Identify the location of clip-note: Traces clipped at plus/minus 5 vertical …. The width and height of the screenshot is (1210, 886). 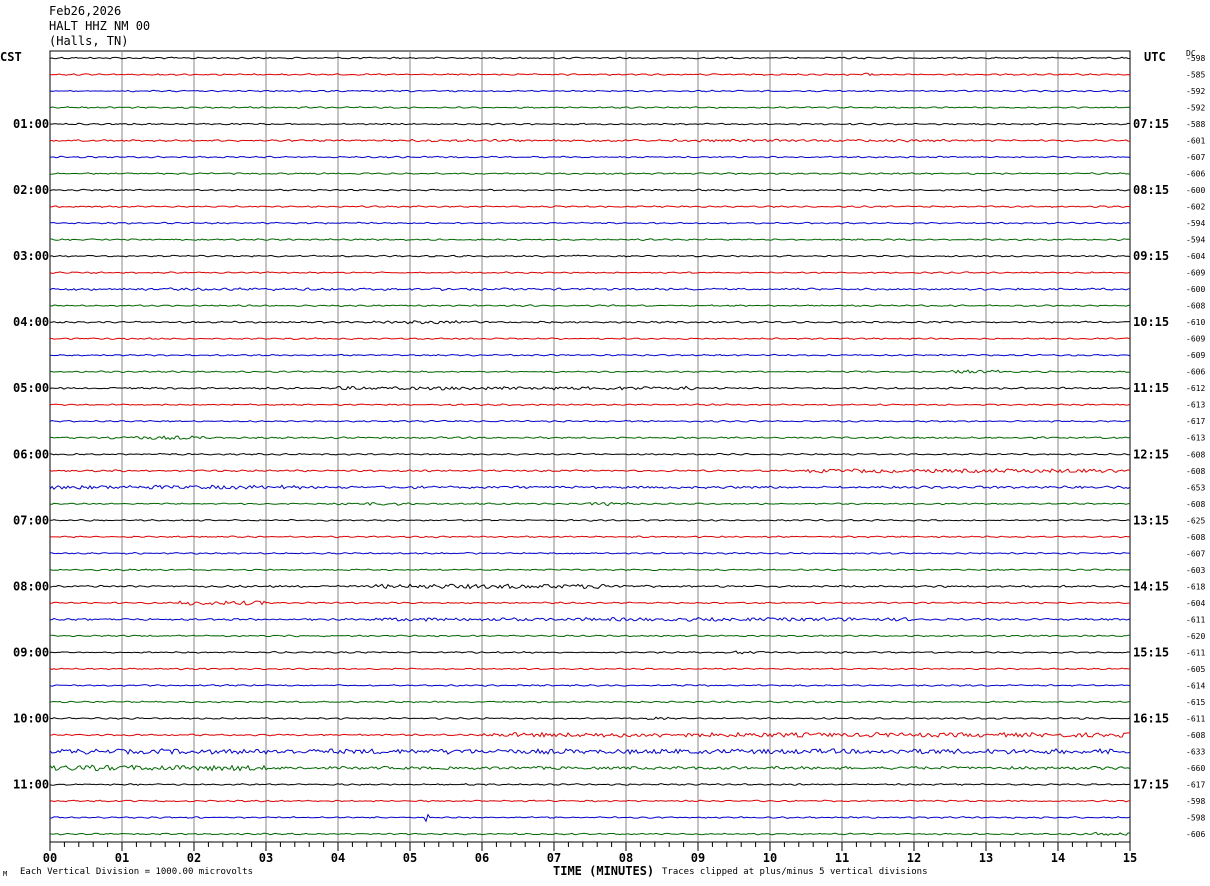
(795, 872).